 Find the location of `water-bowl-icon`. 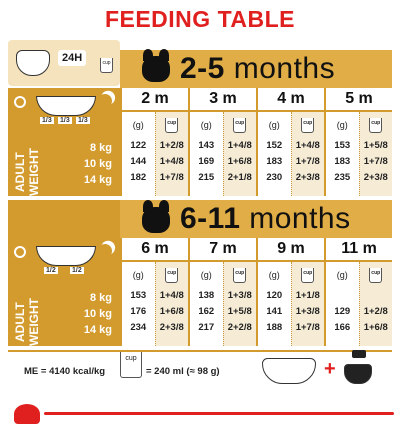

water-bowl-icon is located at coordinates (358, 374).